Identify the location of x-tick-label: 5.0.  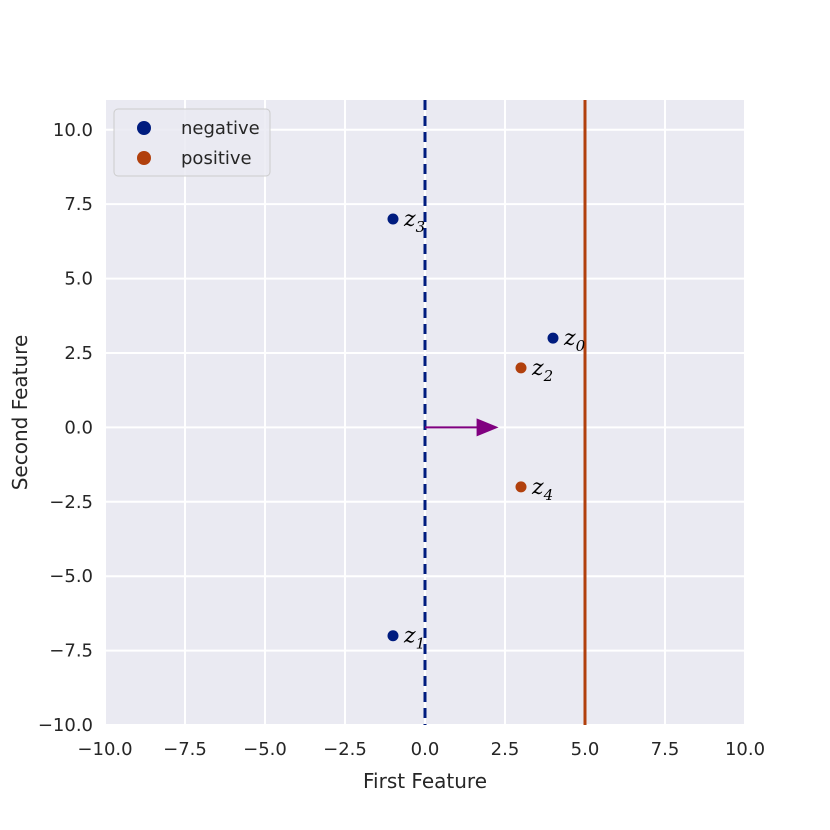
(585, 749).